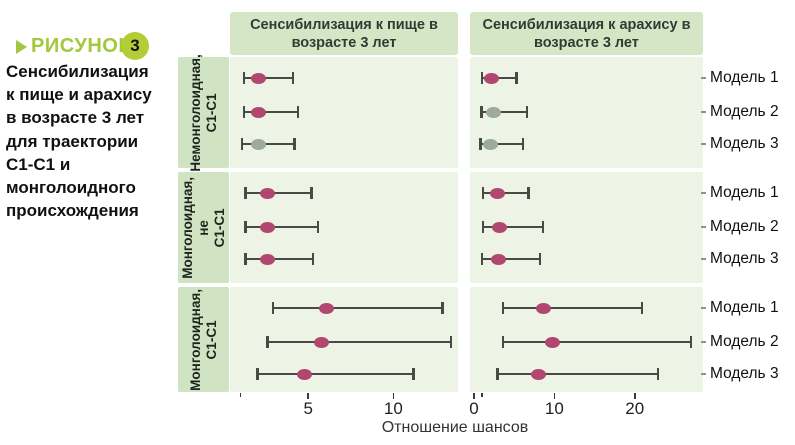 This screenshot has height=445, width=795. What do you see at coordinates (474, 408) in the screenshot?
I see `axis-tick-label: 0` at bounding box center [474, 408].